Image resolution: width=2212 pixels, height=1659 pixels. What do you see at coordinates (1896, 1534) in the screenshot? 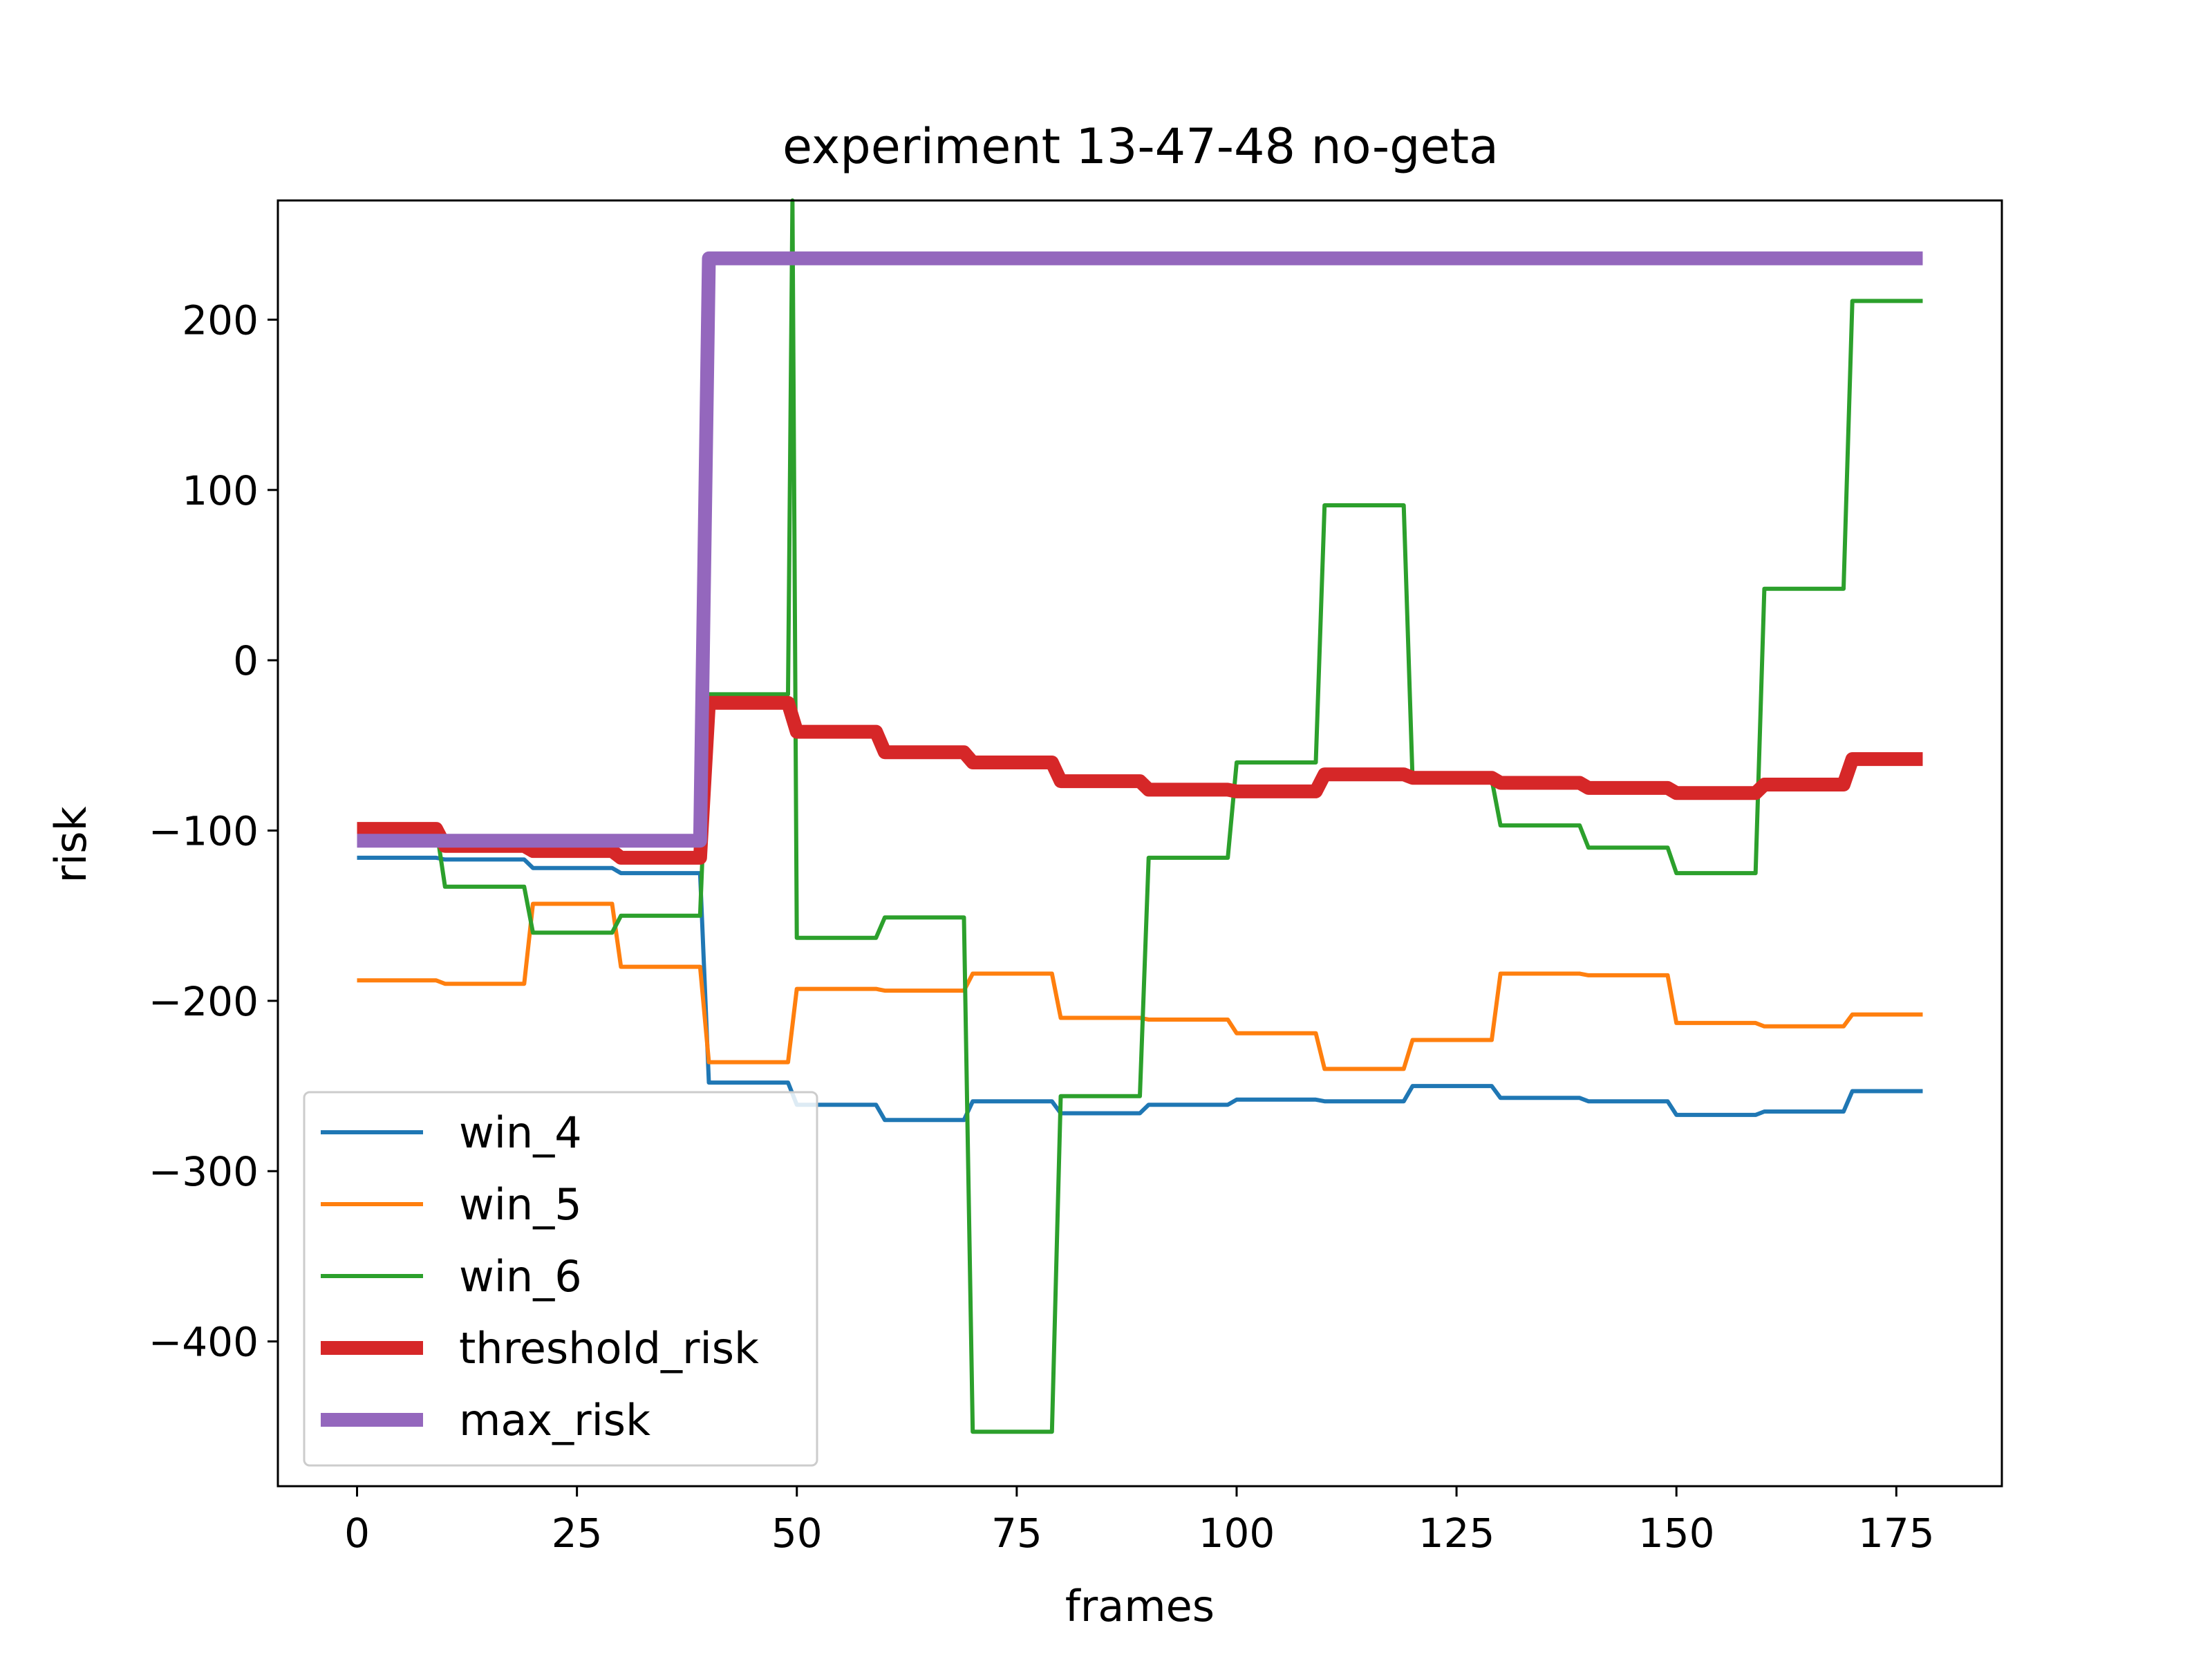
I see `x-tick-label: 175` at bounding box center [1896, 1534].